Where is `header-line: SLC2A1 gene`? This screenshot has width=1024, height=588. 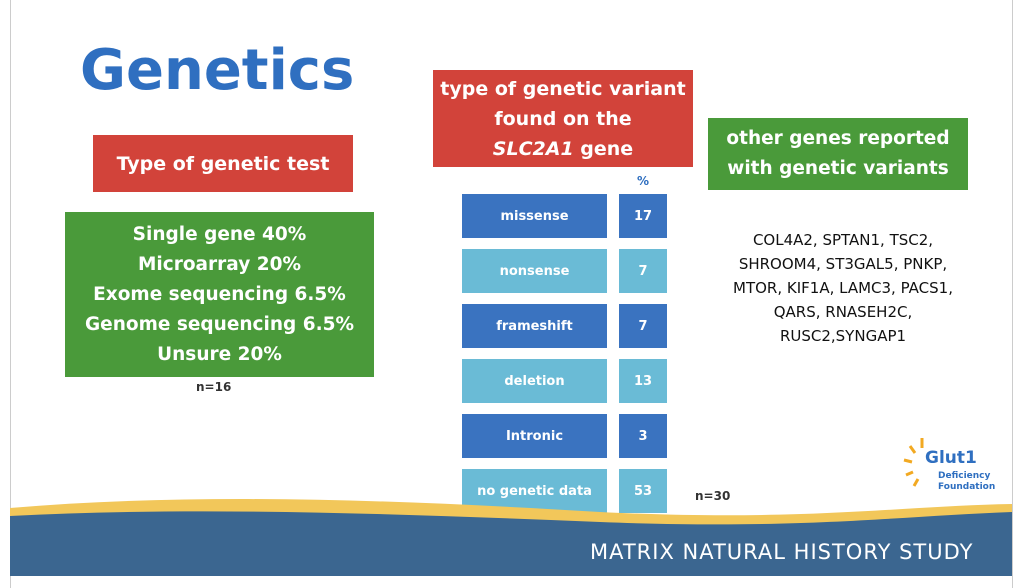
header-line: SLC2A1 gene is located at coordinates (563, 149).